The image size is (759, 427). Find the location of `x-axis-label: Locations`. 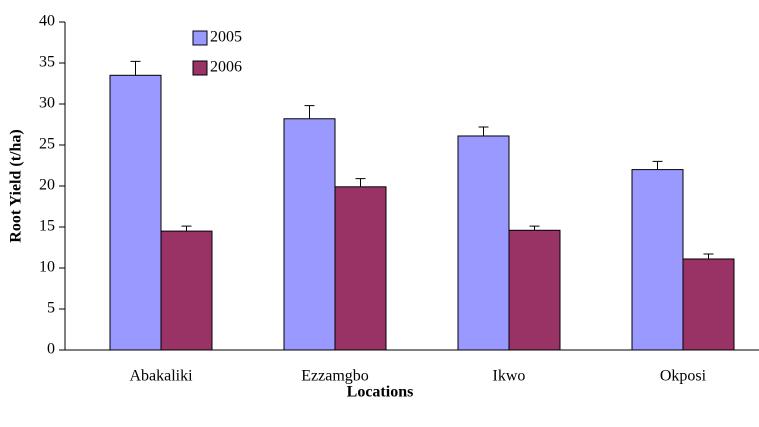

x-axis-label: Locations is located at coordinates (380, 392).